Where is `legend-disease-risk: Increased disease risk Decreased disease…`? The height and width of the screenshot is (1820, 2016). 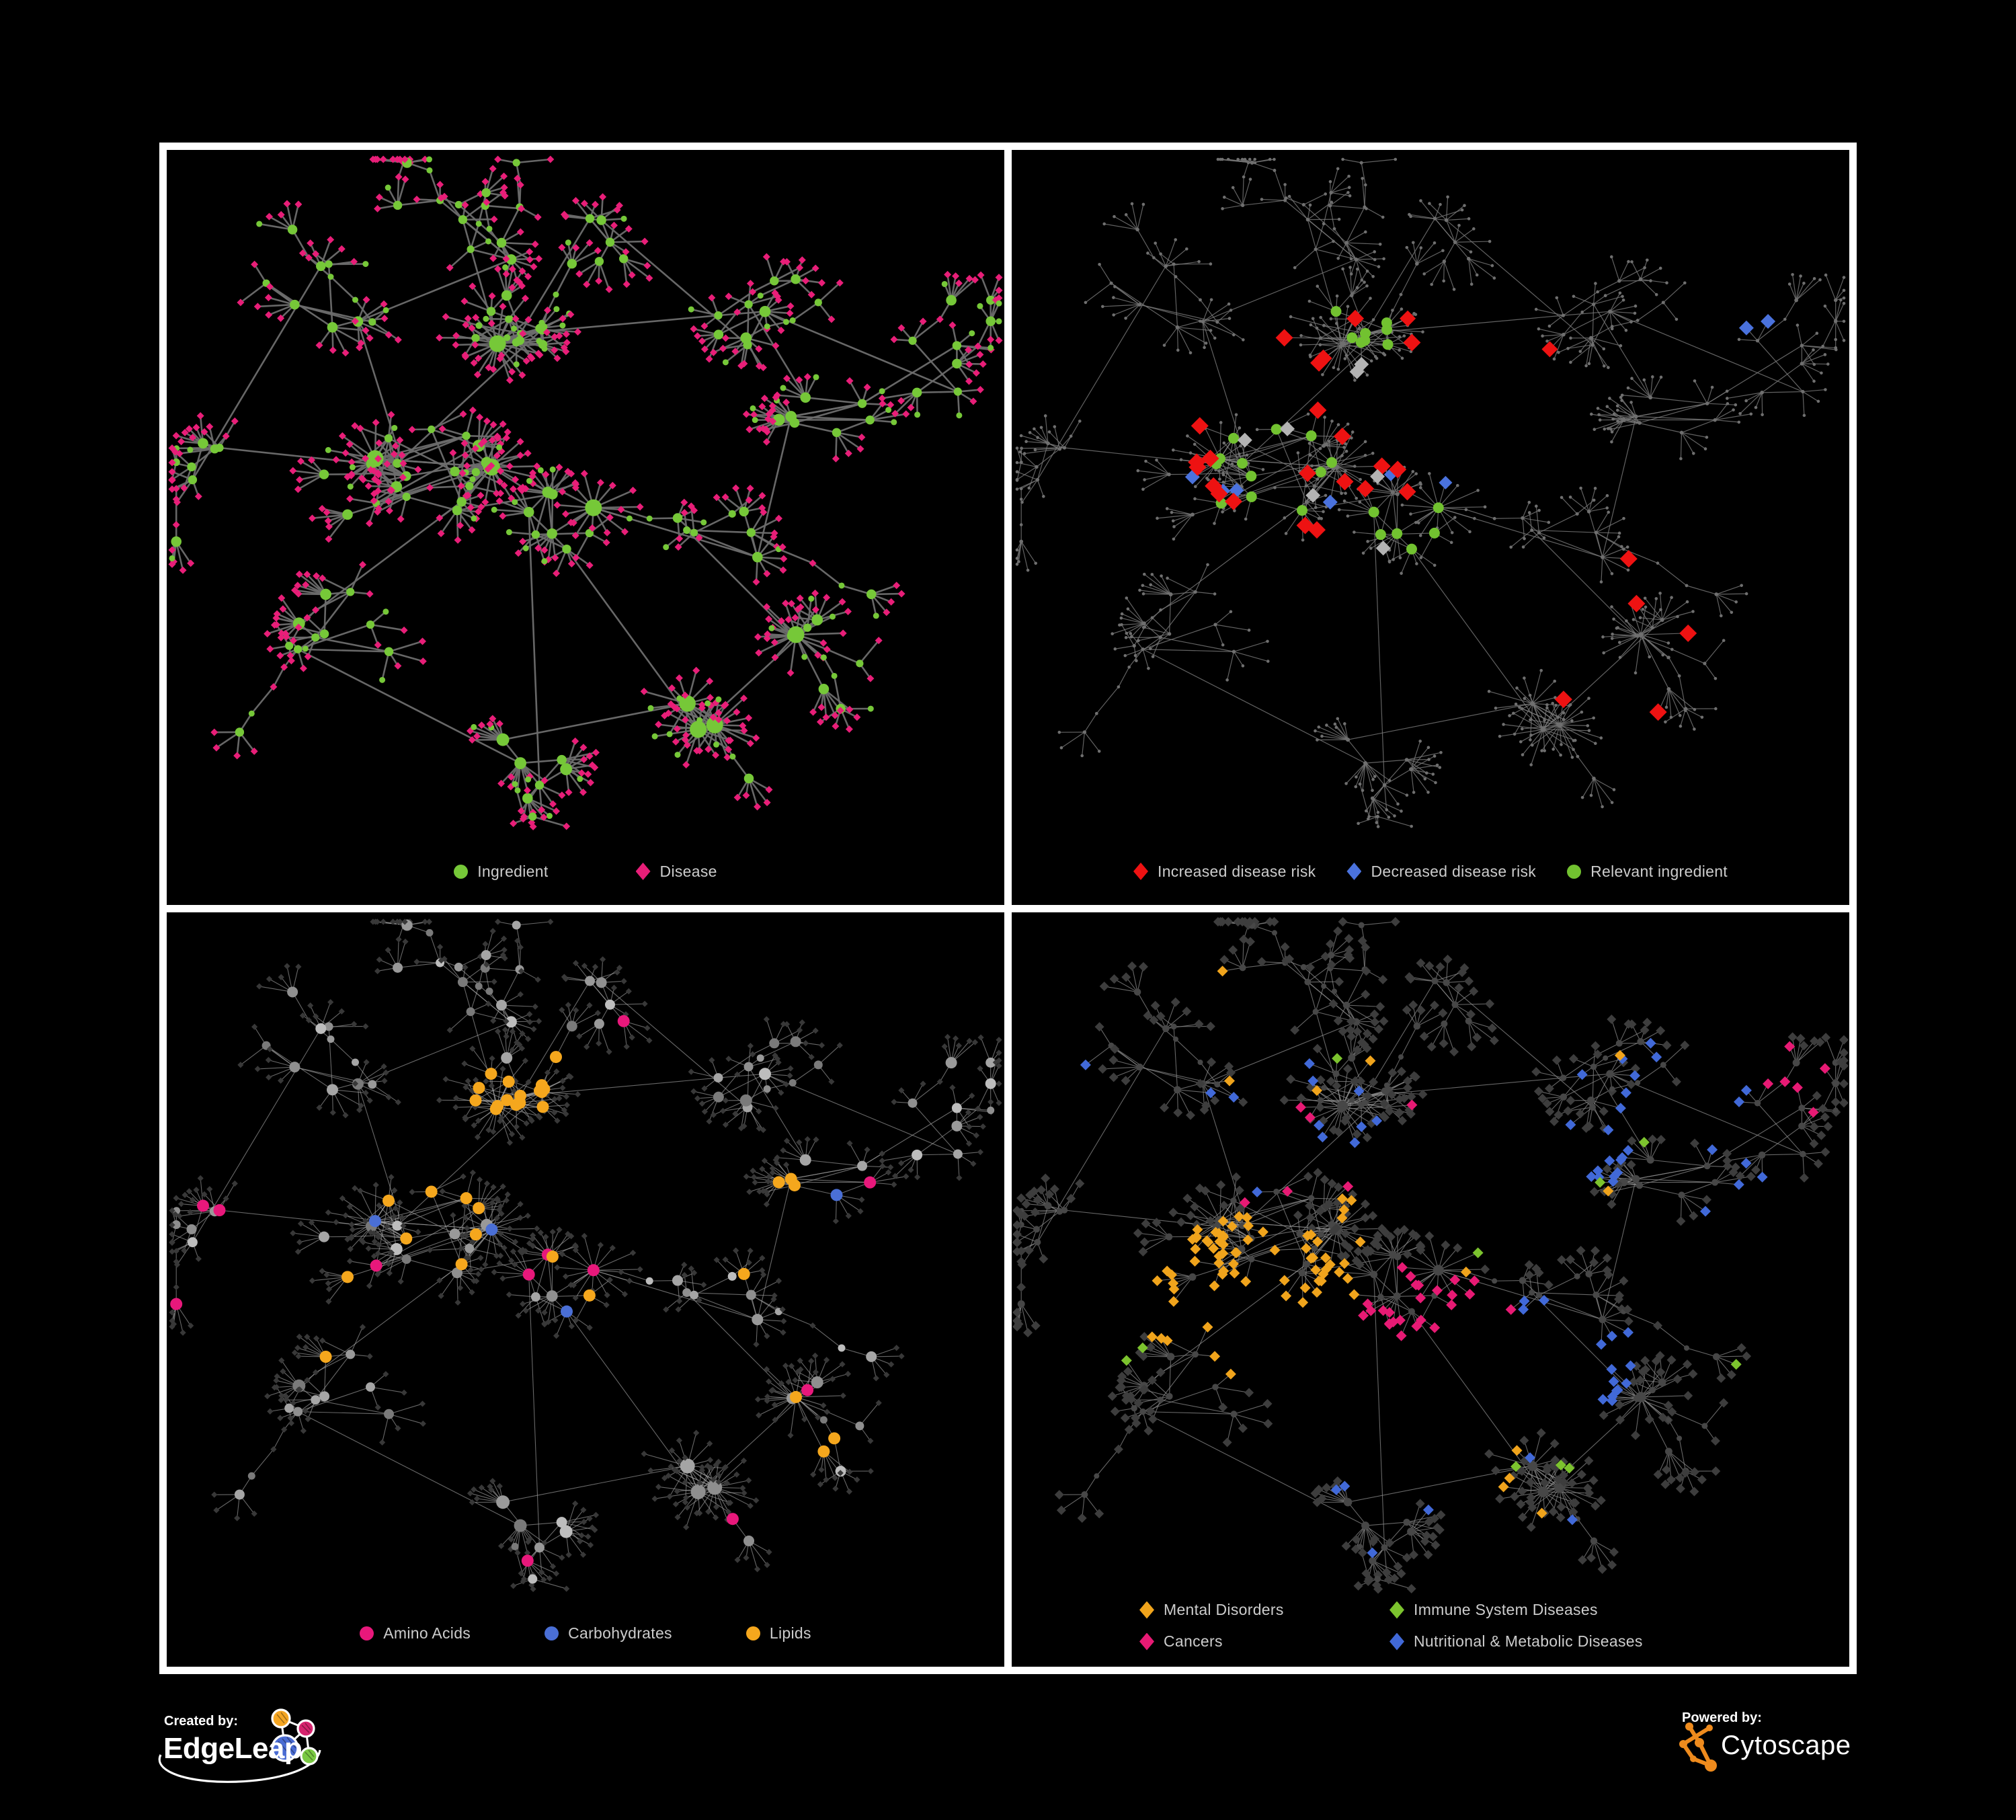 legend-disease-risk: Increased disease risk Decreased disease… is located at coordinates (1430, 872).